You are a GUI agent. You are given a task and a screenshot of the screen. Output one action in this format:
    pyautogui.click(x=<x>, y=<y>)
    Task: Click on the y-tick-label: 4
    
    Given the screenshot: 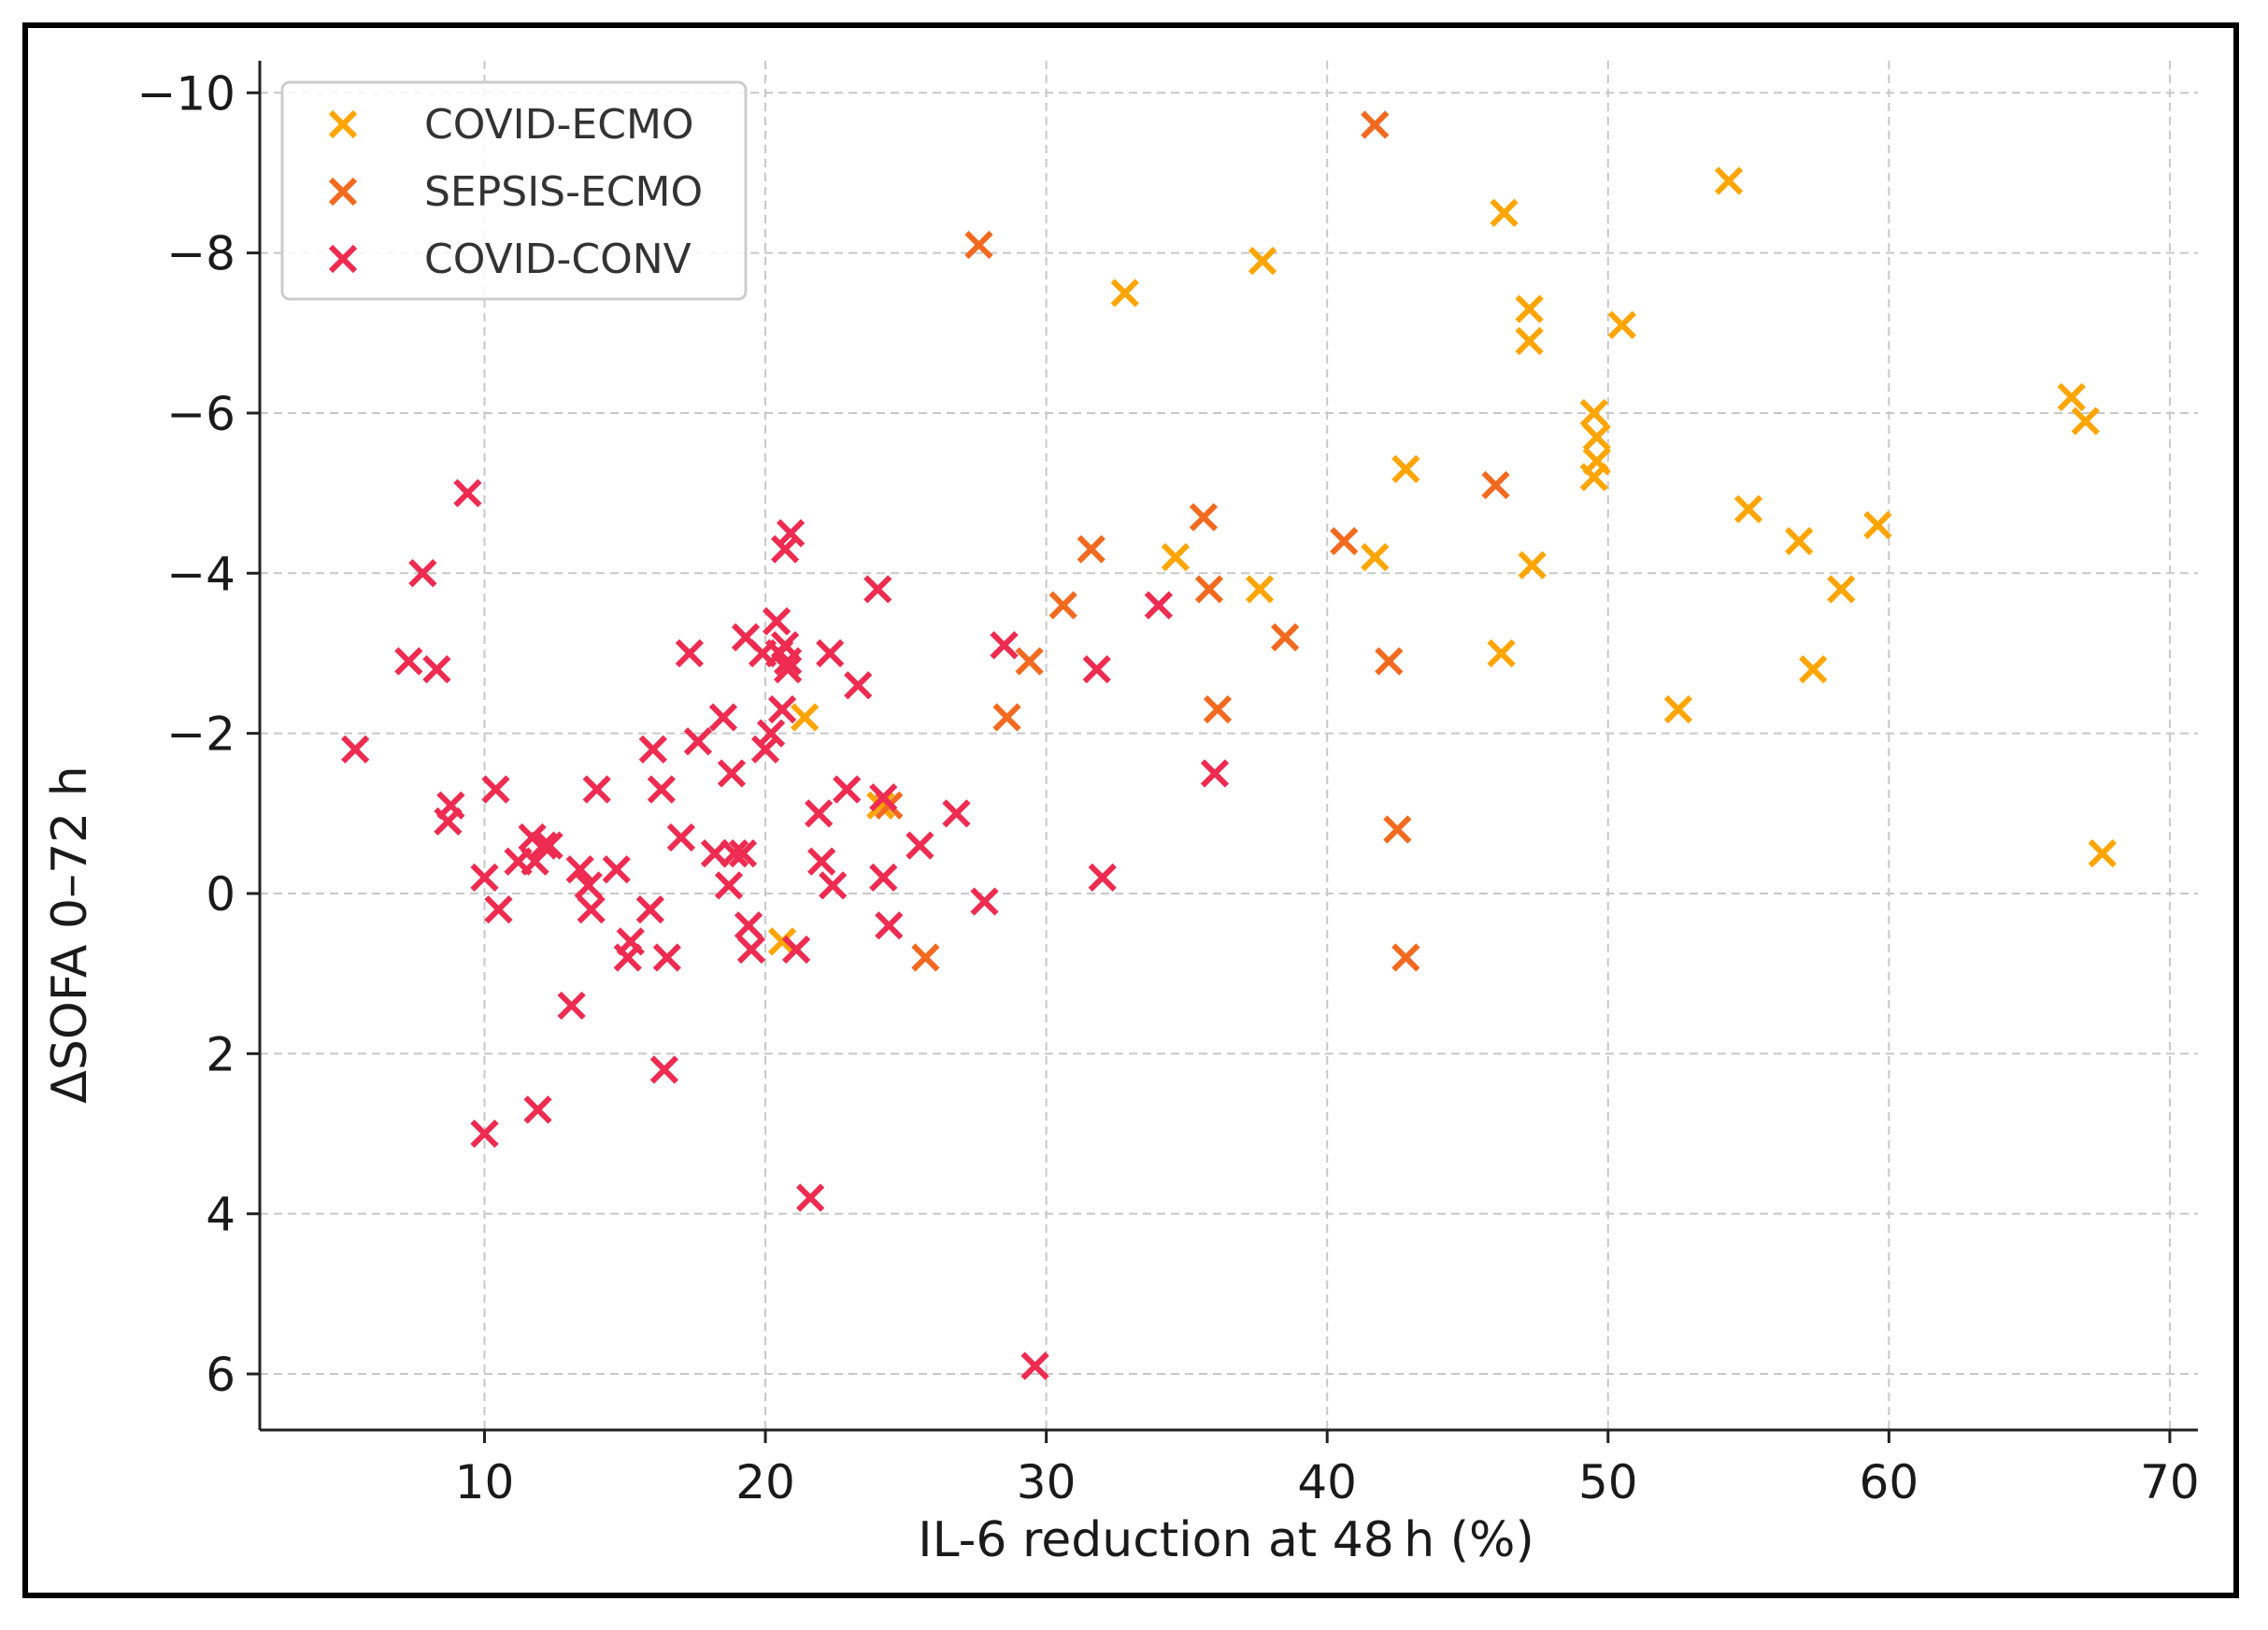 What is the action you would take?
    pyautogui.click(x=220, y=1215)
    